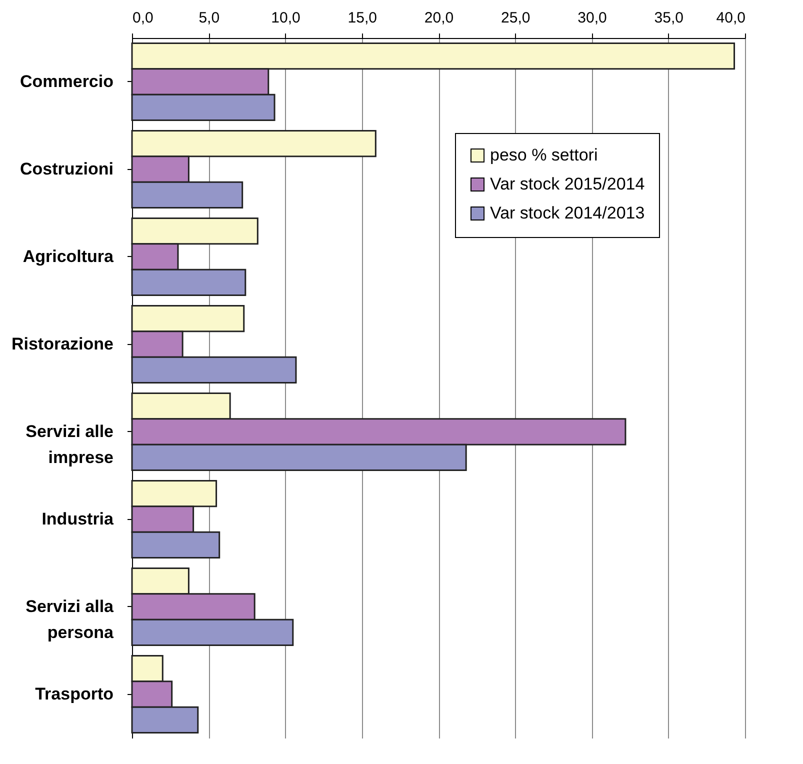 The image size is (803, 764). I want to click on x-tick-label: 5,0, so click(209, 18).